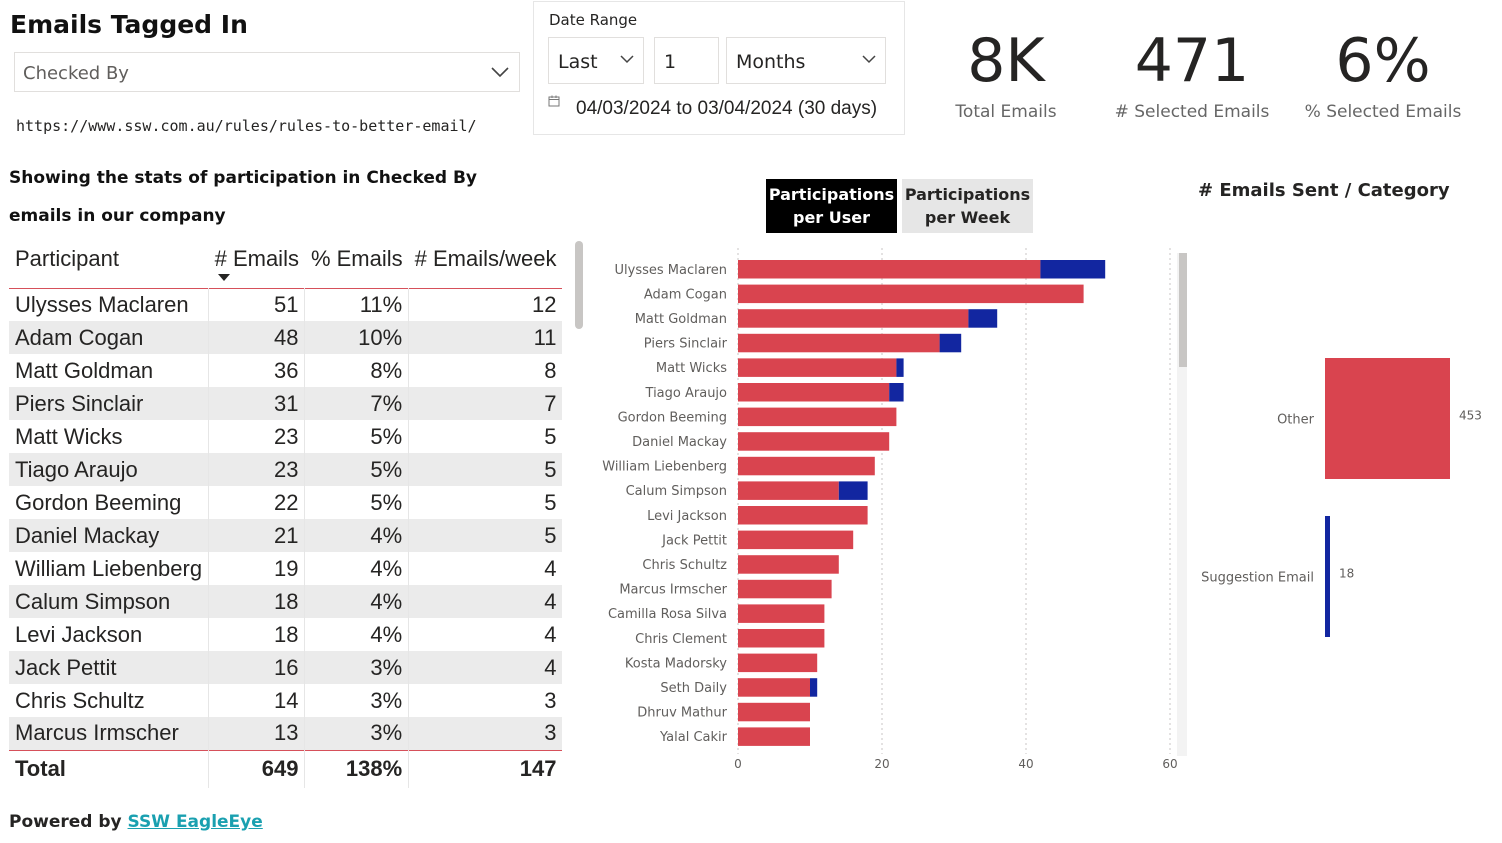 This screenshot has width=1502, height=843. Describe the element at coordinates (256, 700) in the screenshot. I see `emails-count: 14` at that location.